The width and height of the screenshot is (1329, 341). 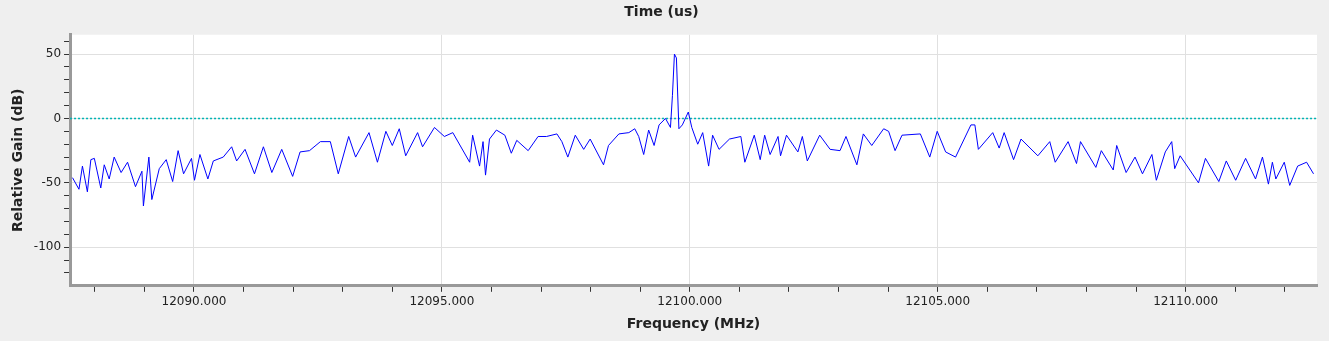 I want to click on x-tick-label: 12090.000, so click(x=194, y=301).